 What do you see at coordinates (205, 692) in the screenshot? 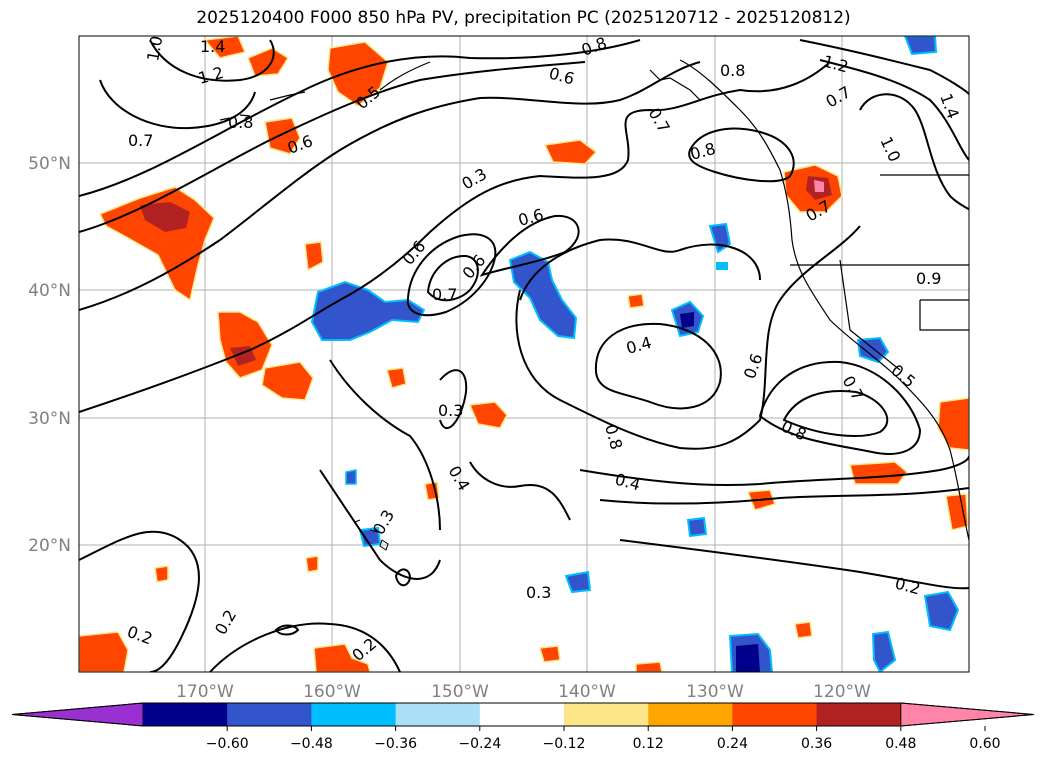
I see `lon-label-170w: 170°W` at bounding box center [205, 692].